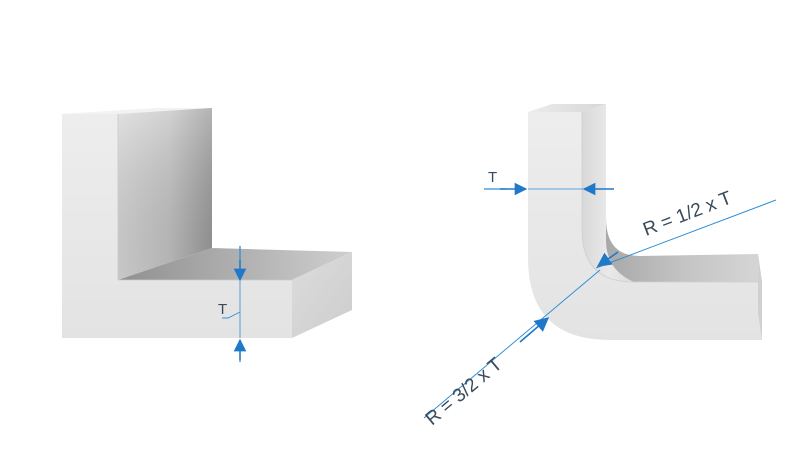 Image resolution: width=800 pixels, height=450 pixels. What do you see at coordinates (464, 392) in the screenshot?
I see `outer-radius-label: R = 3/2 x T` at bounding box center [464, 392].